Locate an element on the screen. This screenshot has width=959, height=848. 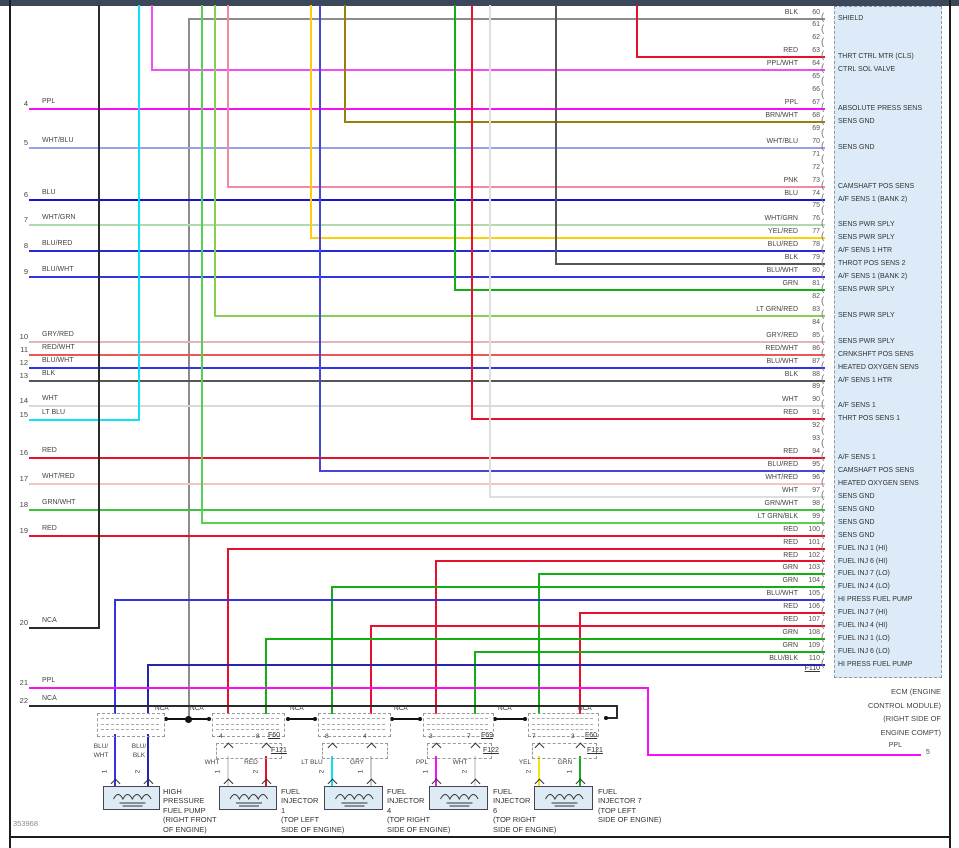
pin-wire-color-label: LT GRN/BLK is located at coordinates (777, 516).